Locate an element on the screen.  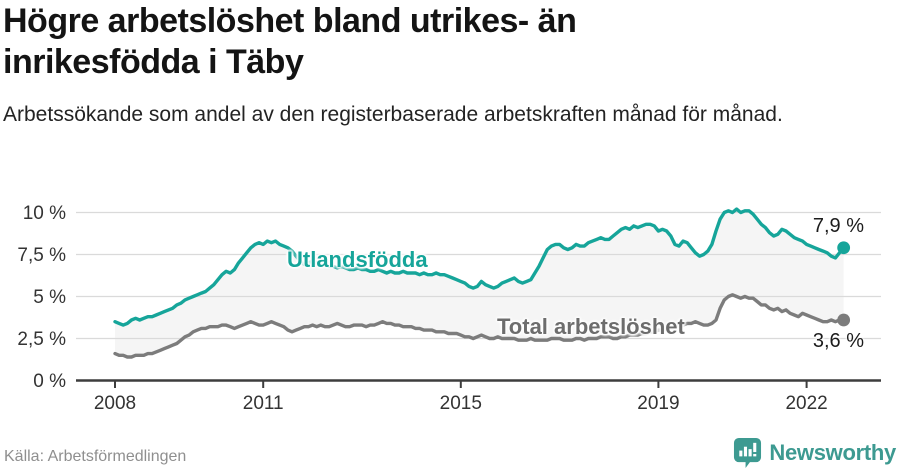
x-tick-label: 2019 is located at coordinates (658, 403).